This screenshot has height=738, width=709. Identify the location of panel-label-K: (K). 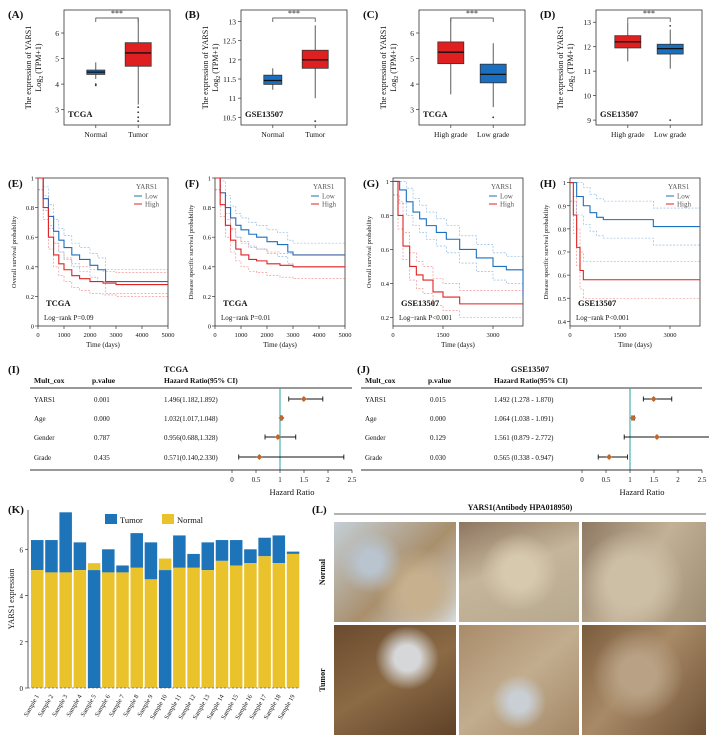
(16, 510).